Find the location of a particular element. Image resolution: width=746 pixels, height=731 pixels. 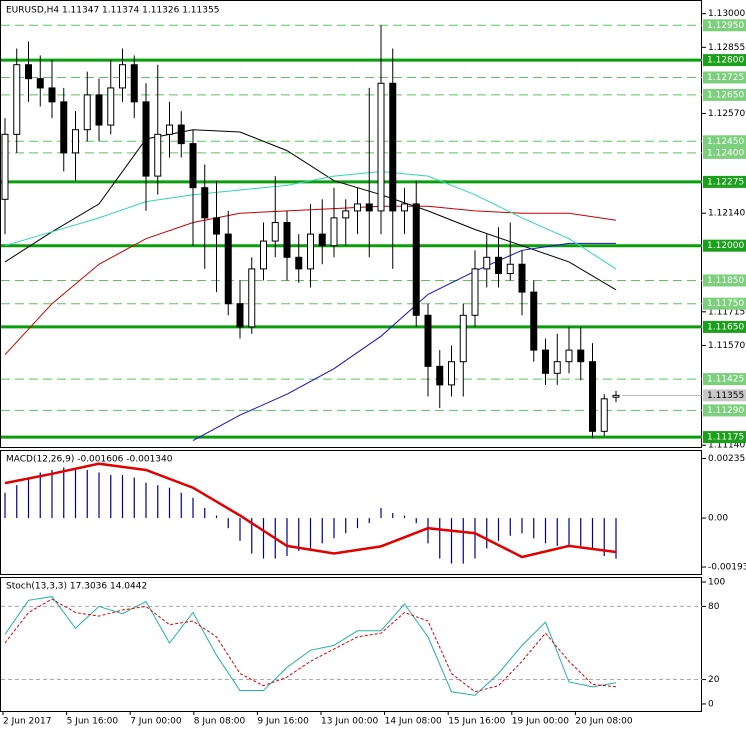

x-tick-label: 15 Jun 16:00 is located at coordinates (476, 722).